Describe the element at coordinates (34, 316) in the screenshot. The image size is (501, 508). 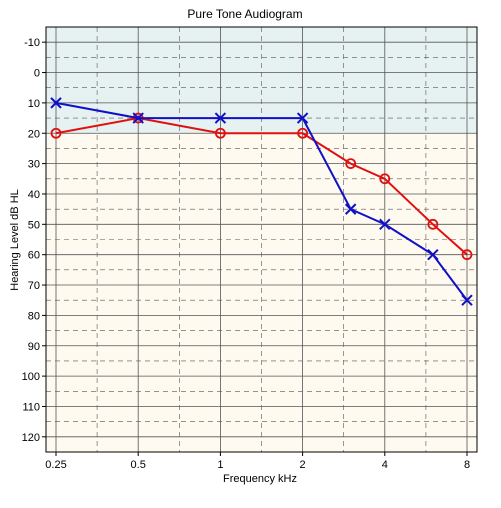
I see `y-tick-label: 80` at that location.